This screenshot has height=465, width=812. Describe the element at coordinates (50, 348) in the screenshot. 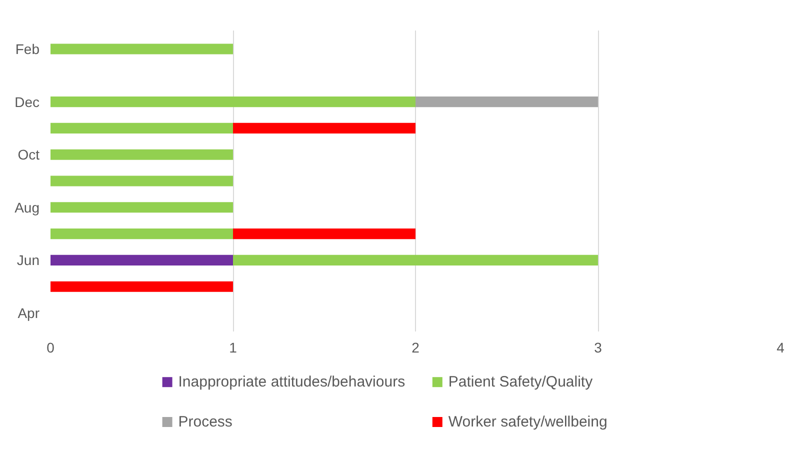

I see `x-tick-label: 0` at that location.